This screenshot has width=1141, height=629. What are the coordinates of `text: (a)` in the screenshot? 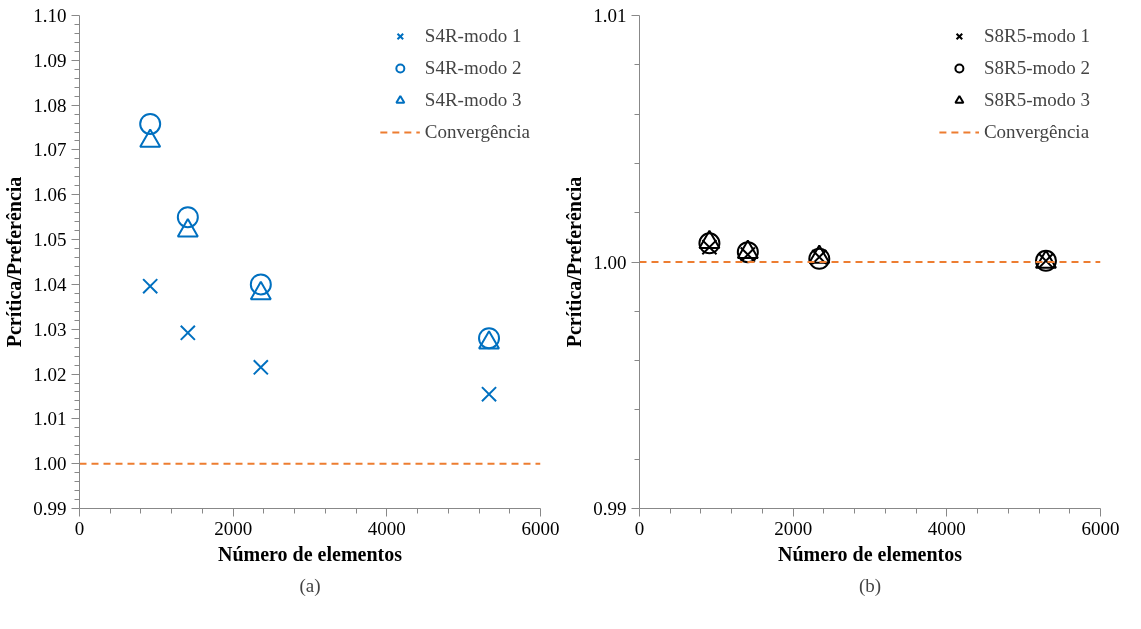 It's located at (310, 585).